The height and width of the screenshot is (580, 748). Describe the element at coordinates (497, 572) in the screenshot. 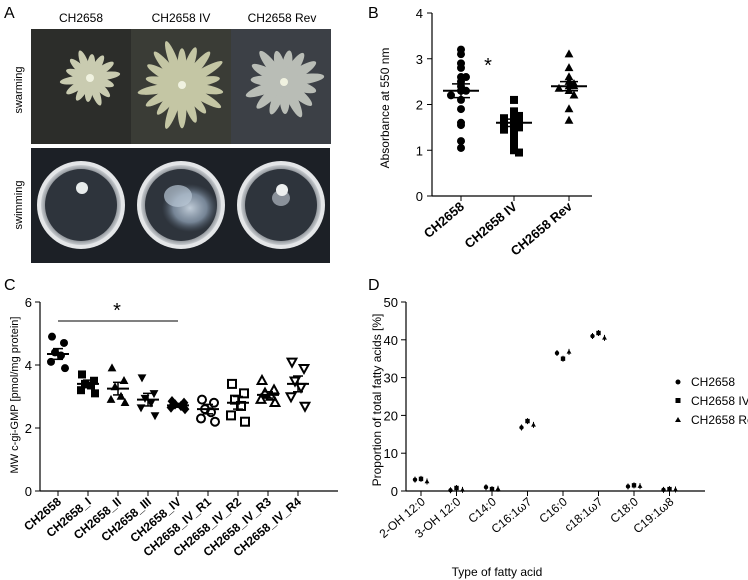

I see `panel-d-x-axis-label: Type of fatty acid` at that location.